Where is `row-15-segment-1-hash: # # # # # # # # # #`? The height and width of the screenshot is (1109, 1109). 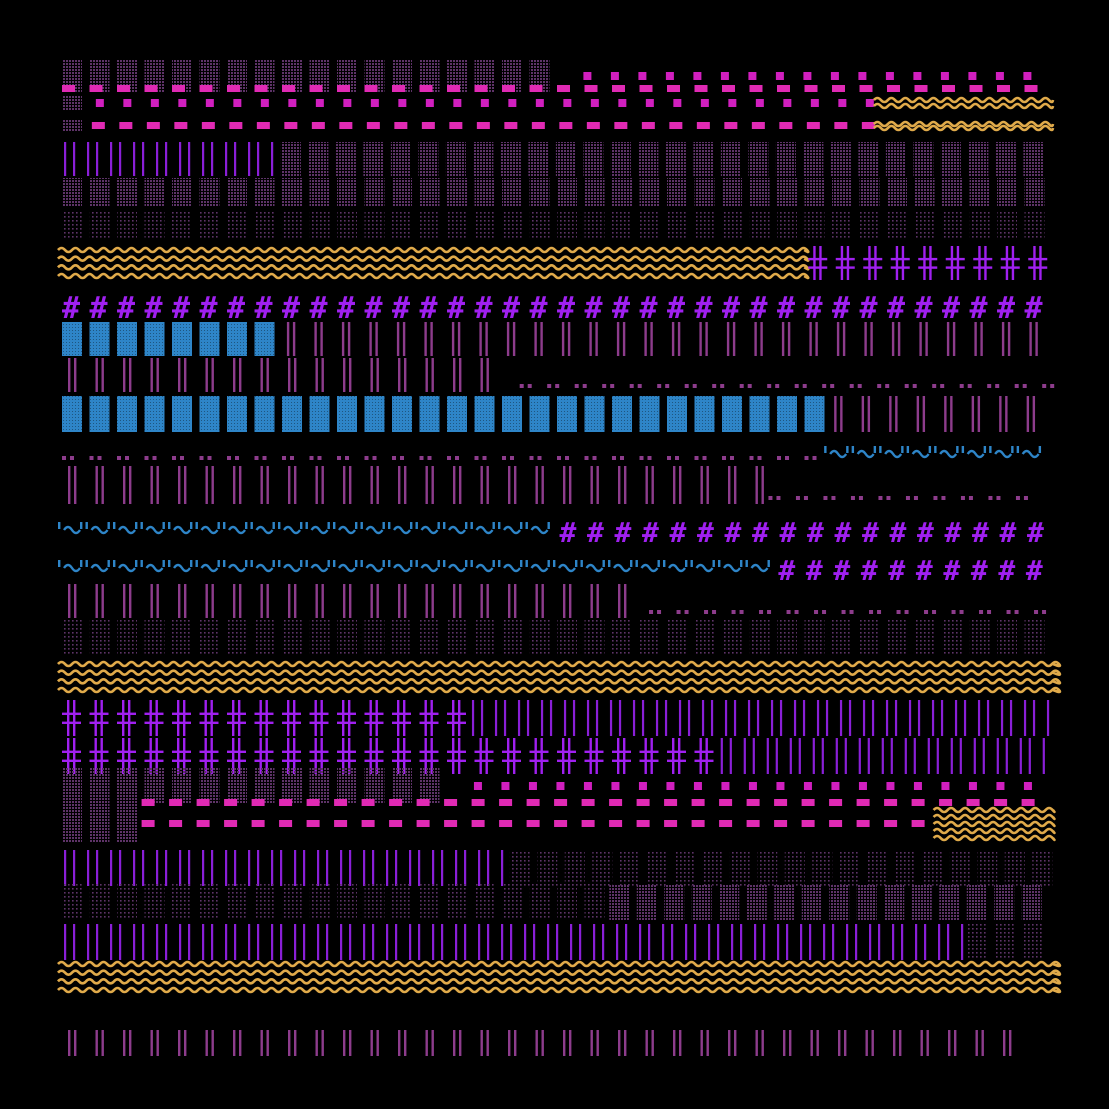
row-15-segment-1-hash: # # # # # # # # # # is located at coordinates (910, 570).